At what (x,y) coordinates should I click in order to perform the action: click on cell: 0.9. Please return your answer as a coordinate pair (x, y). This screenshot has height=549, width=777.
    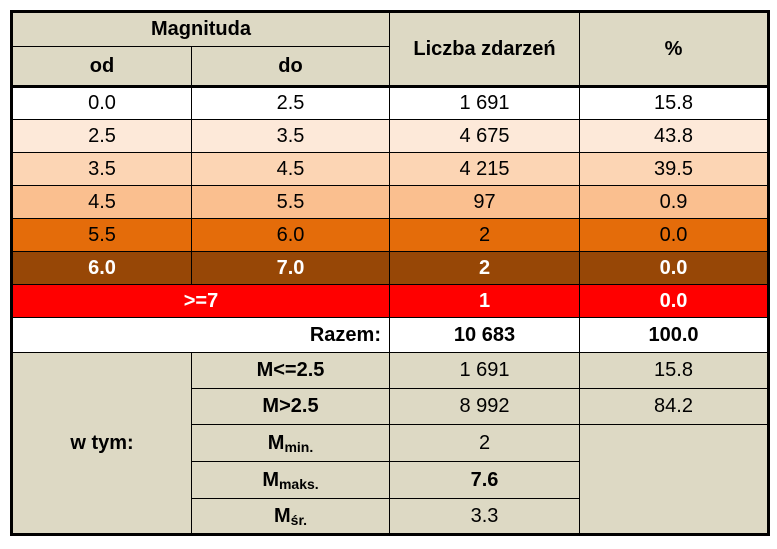
    Looking at the image, I should click on (674, 202).